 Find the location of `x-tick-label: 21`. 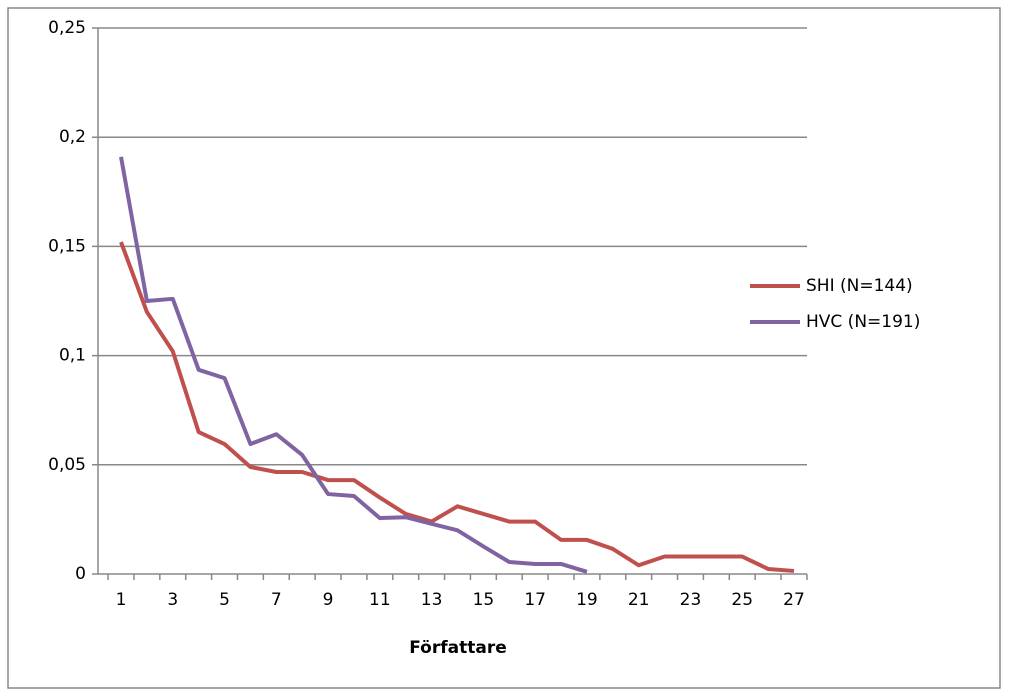

x-tick-label: 21 is located at coordinates (639, 600).